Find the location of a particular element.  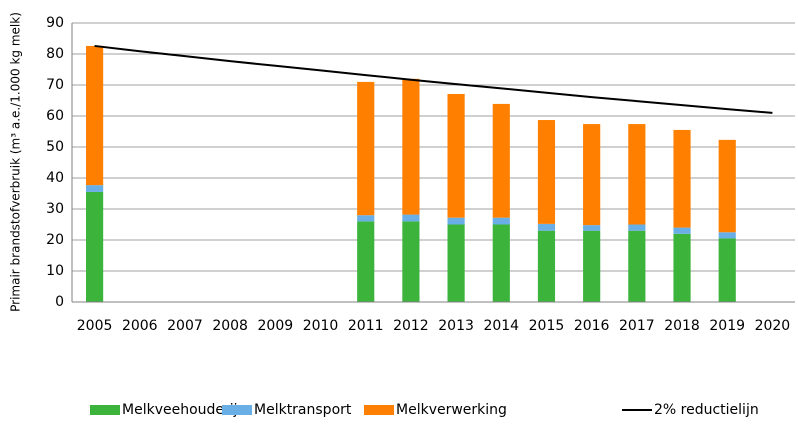

x-tick-label: 2013 is located at coordinates (456, 326).